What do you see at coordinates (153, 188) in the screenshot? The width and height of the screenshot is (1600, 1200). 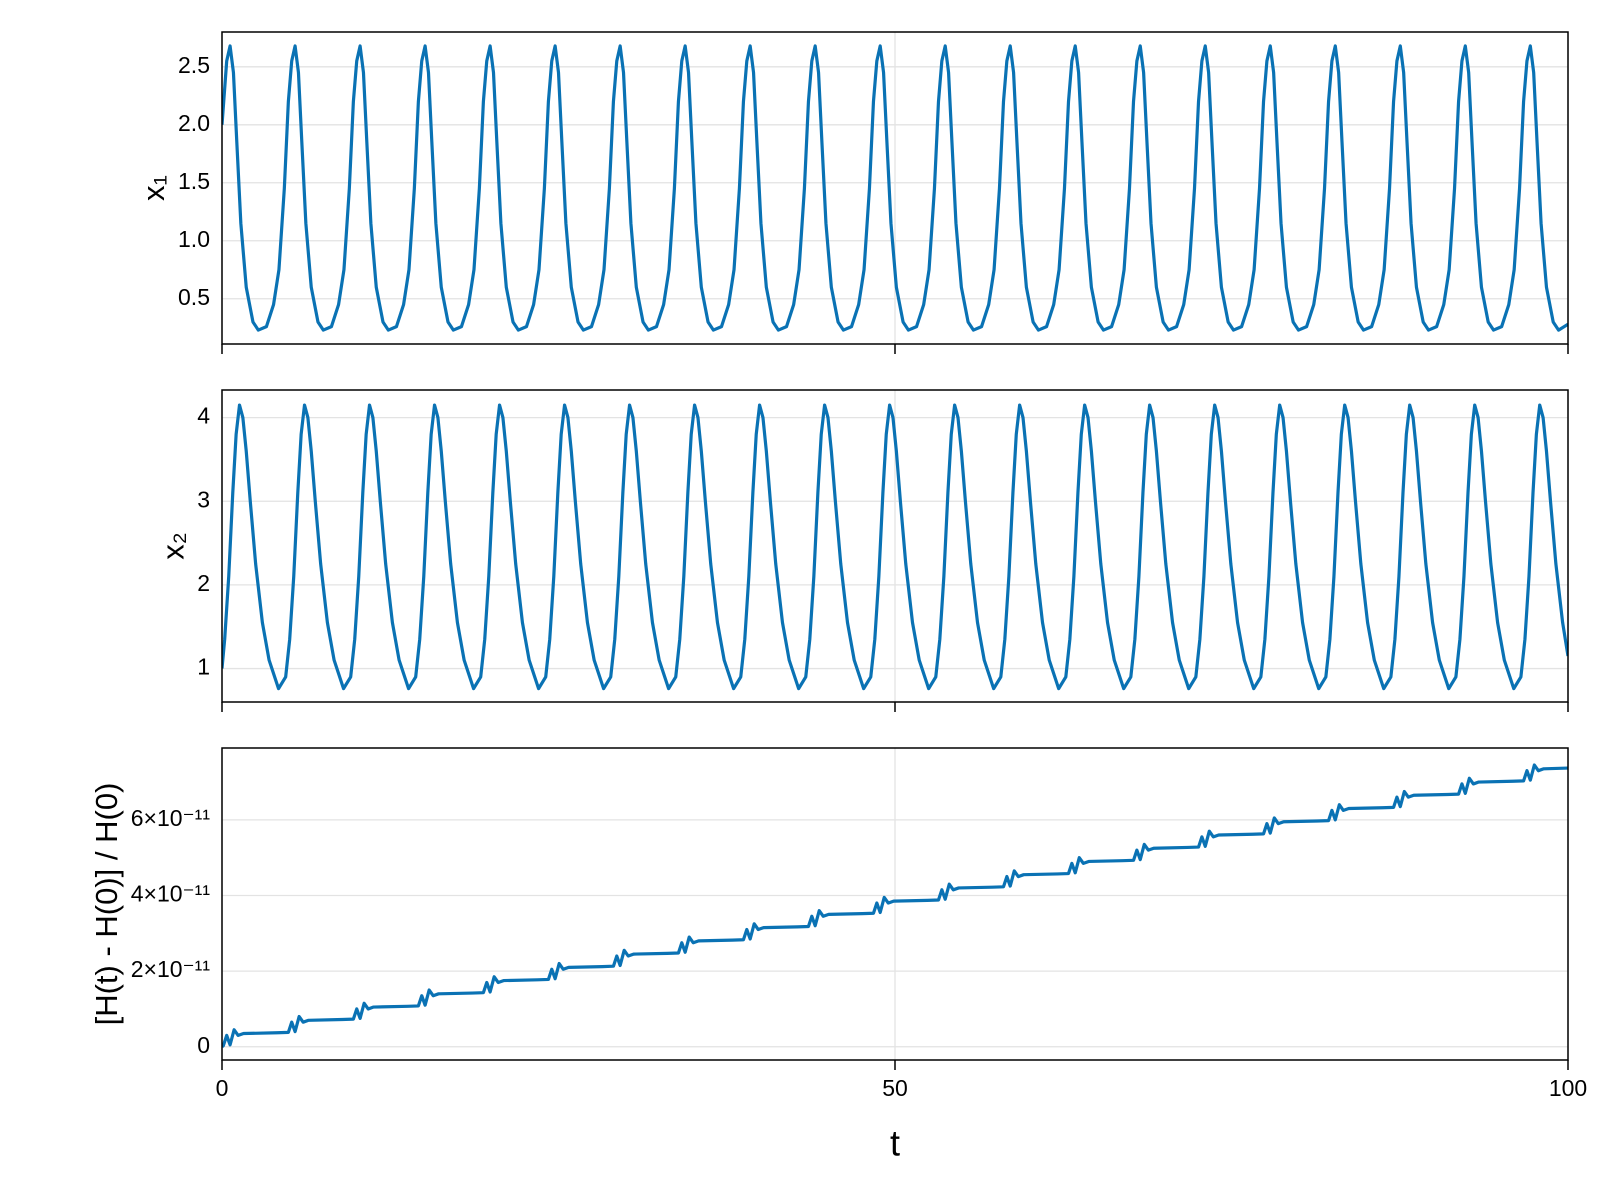 I see `y-axis-label: x₁` at bounding box center [153, 188].